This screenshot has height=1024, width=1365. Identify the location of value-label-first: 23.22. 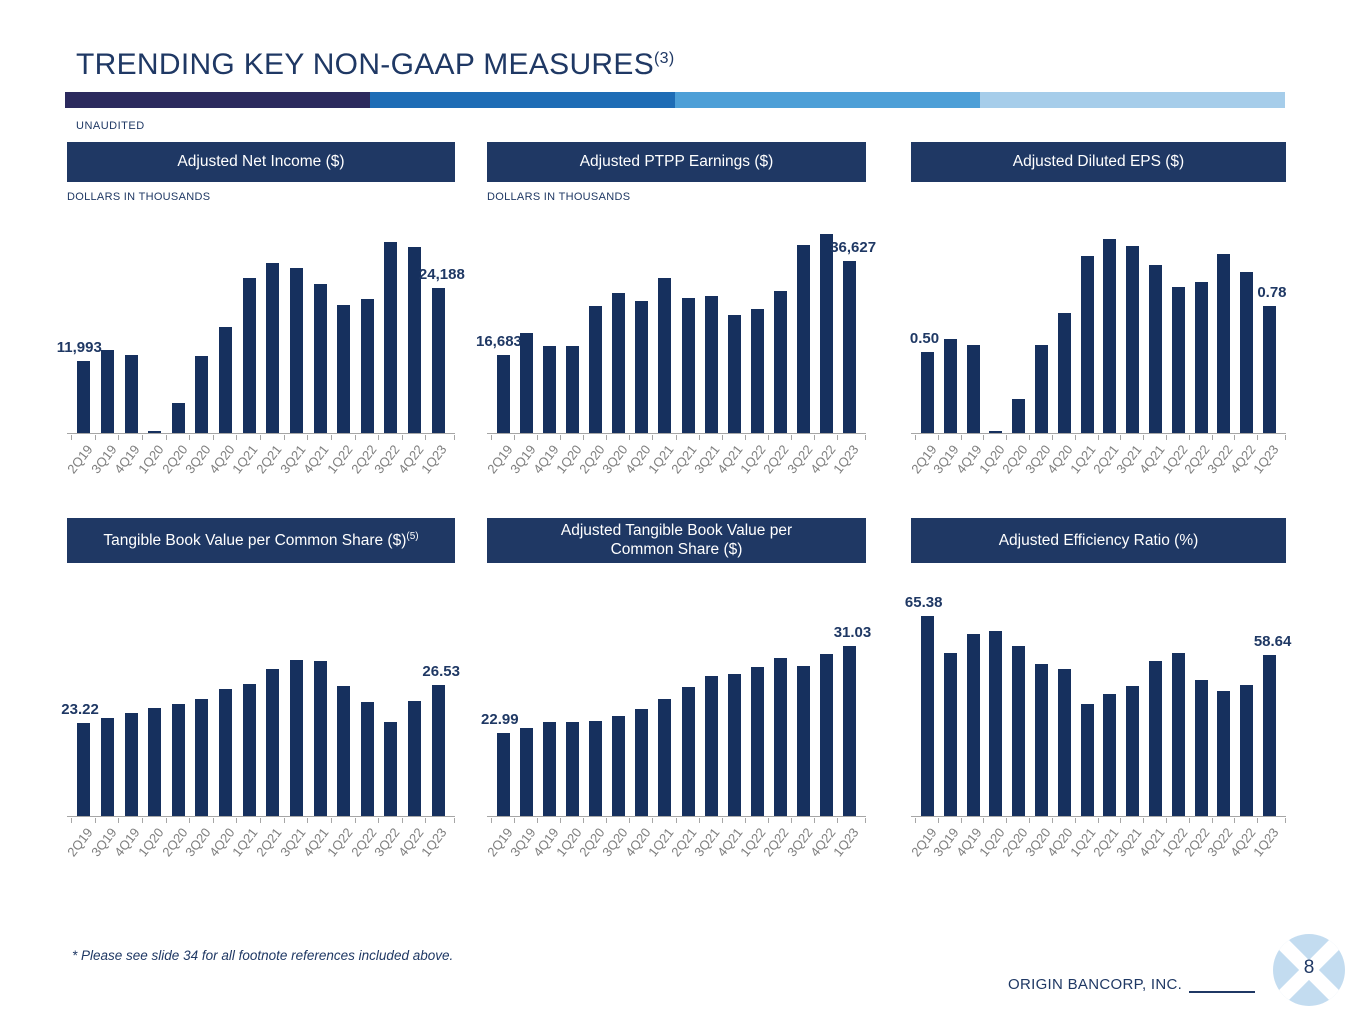
(80, 709).